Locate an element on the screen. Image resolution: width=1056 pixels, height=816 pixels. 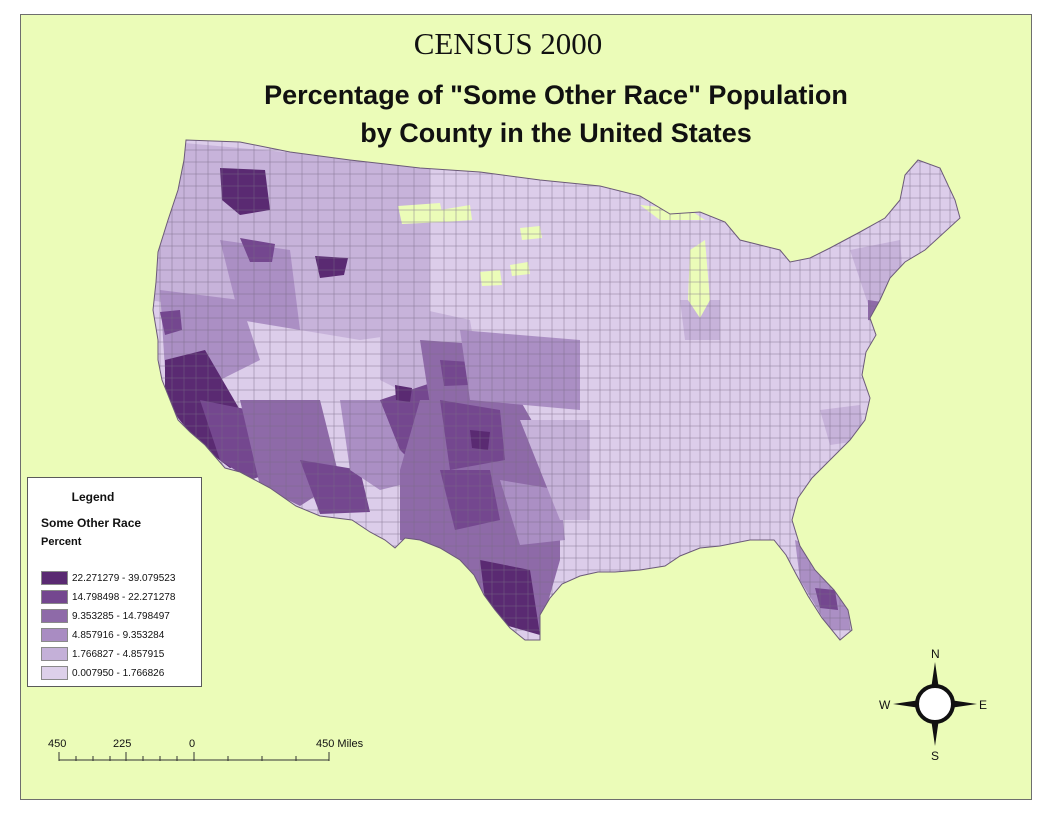
legend-class-2: 9.353285 - 14.798497 is located at coordinates (105, 616).